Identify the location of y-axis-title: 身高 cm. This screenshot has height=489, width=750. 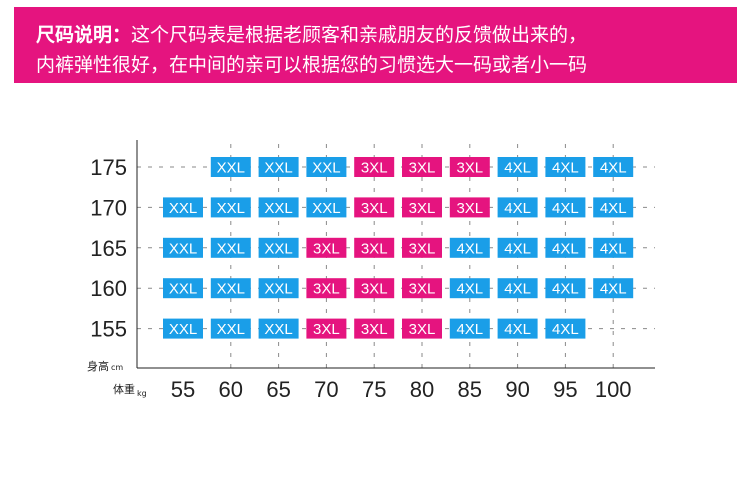
(105, 366).